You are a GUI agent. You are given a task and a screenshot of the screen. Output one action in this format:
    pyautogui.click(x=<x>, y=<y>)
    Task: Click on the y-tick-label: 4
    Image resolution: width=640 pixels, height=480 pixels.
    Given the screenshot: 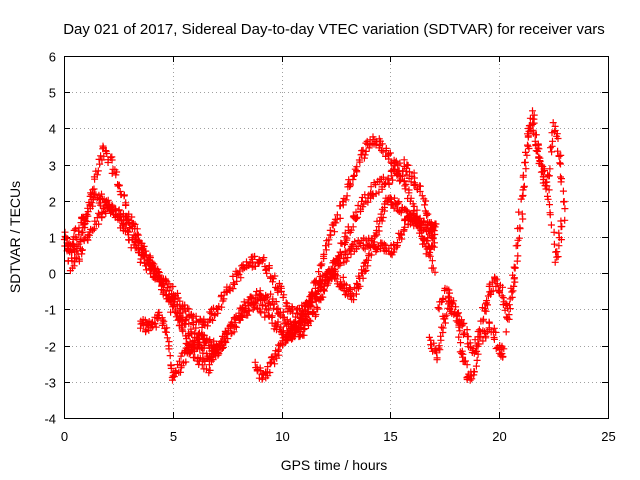 What is the action you would take?
    pyautogui.click(x=52, y=129)
    